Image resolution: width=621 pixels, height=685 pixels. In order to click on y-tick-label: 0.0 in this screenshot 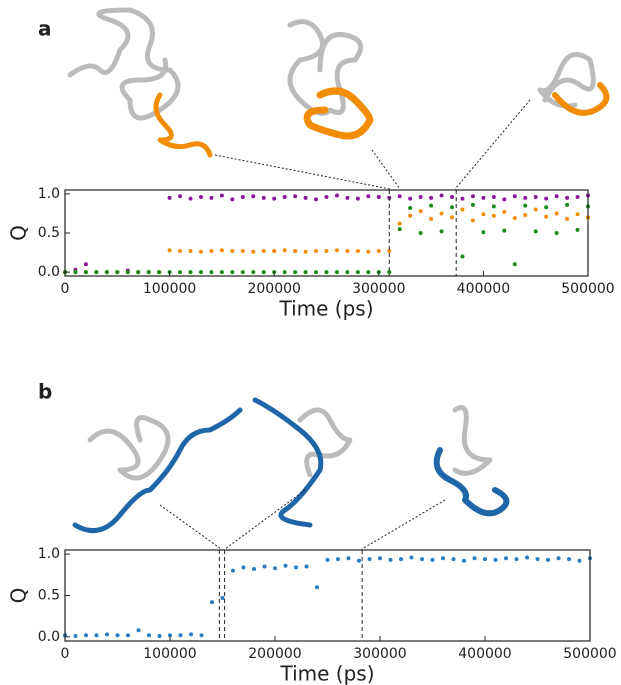, I will do `click(49, 272)`.